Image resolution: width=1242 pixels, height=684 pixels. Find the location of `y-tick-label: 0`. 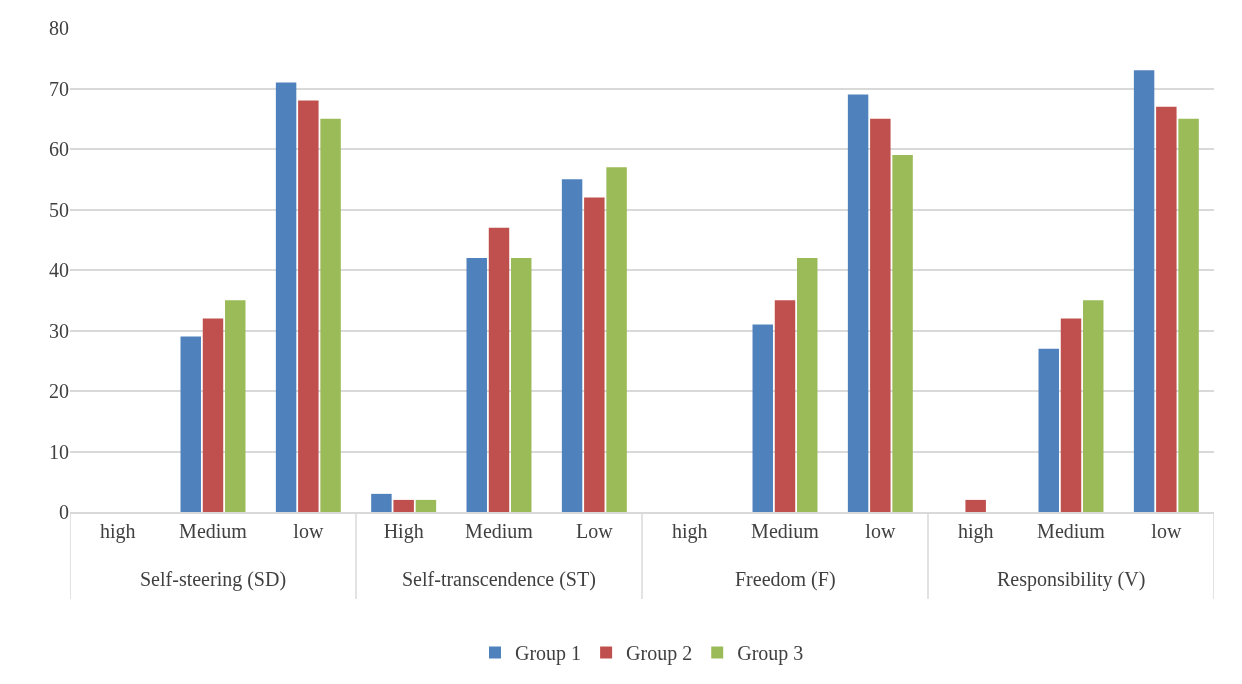

y-tick-label: 0 is located at coordinates (64, 512).